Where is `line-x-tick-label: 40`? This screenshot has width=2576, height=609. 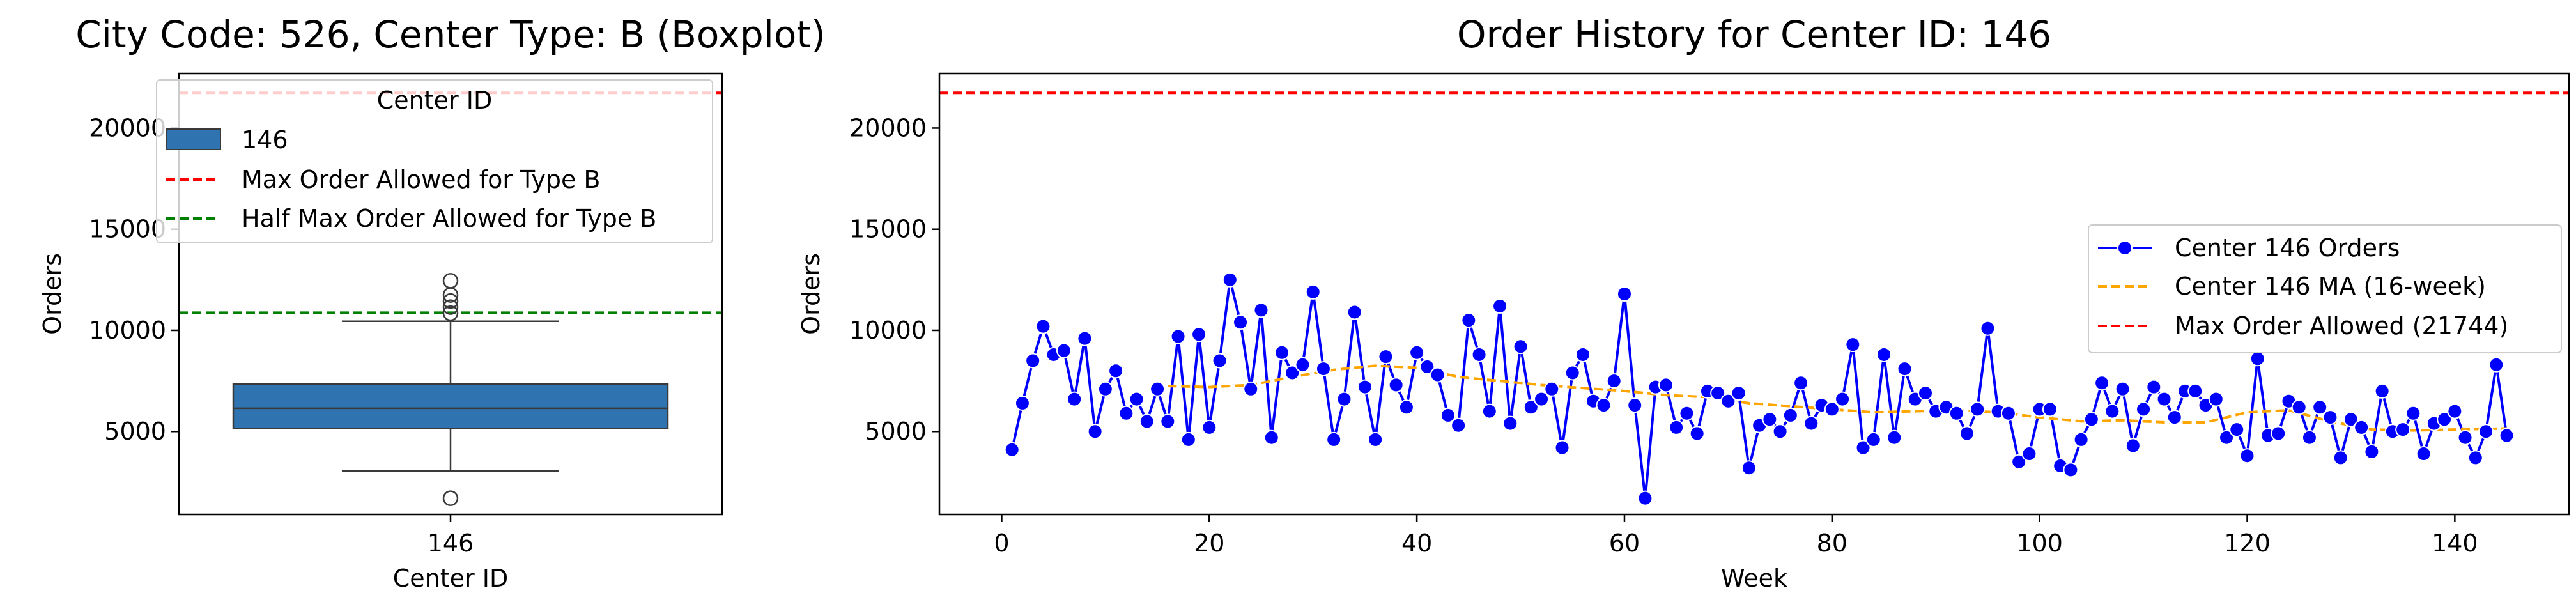 line-x-tick-label: 40 is located at coordinates (1416, 543).